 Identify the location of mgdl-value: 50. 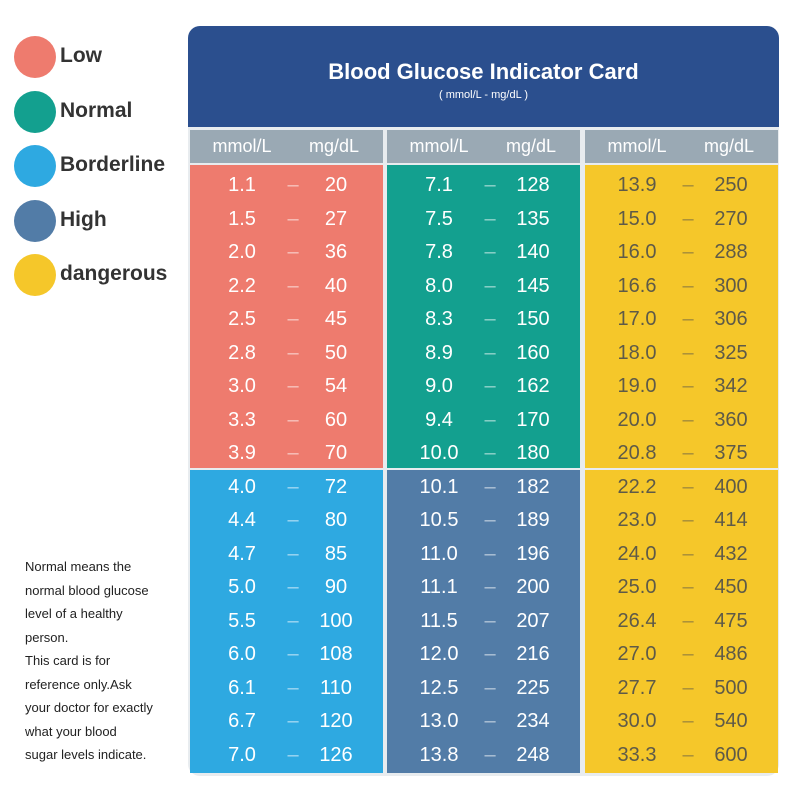
(336, 352).